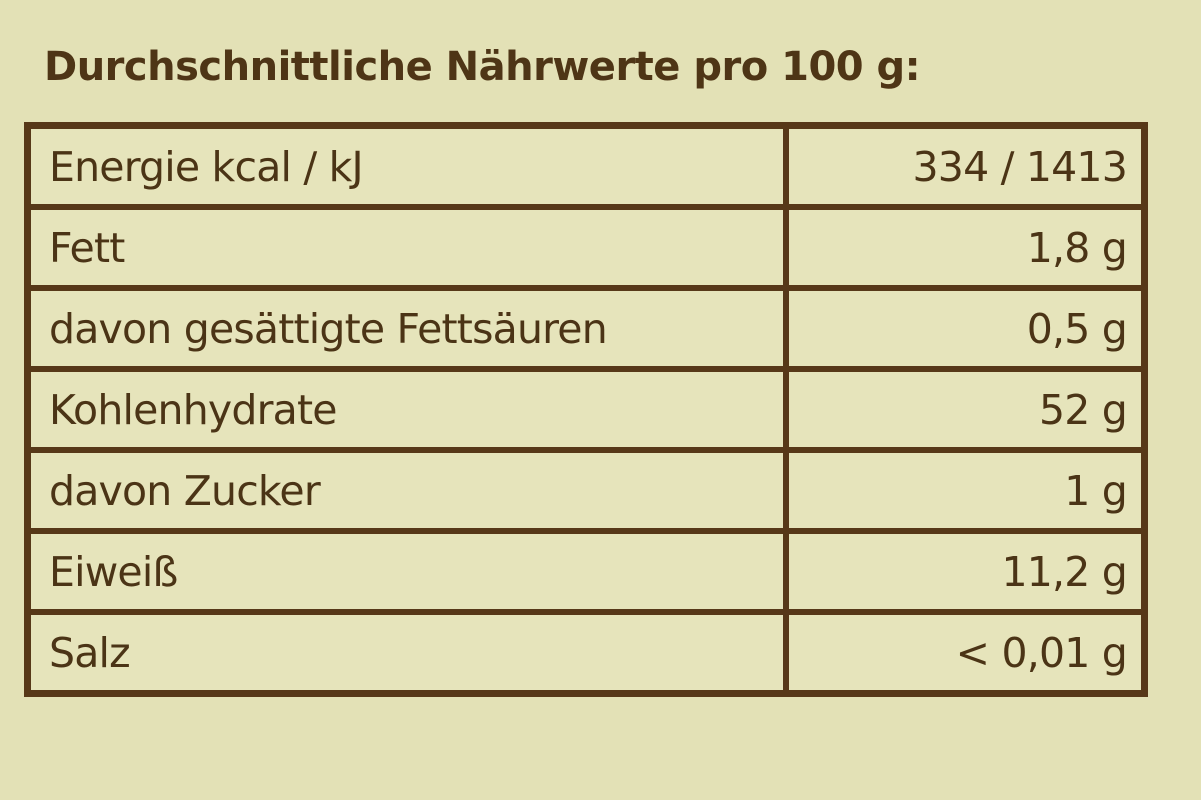 This screenshot has width=1201, height=800. Describe the element at coordinates (965, 490) in the screenshot. I see `row-value: 1 g` at that location.